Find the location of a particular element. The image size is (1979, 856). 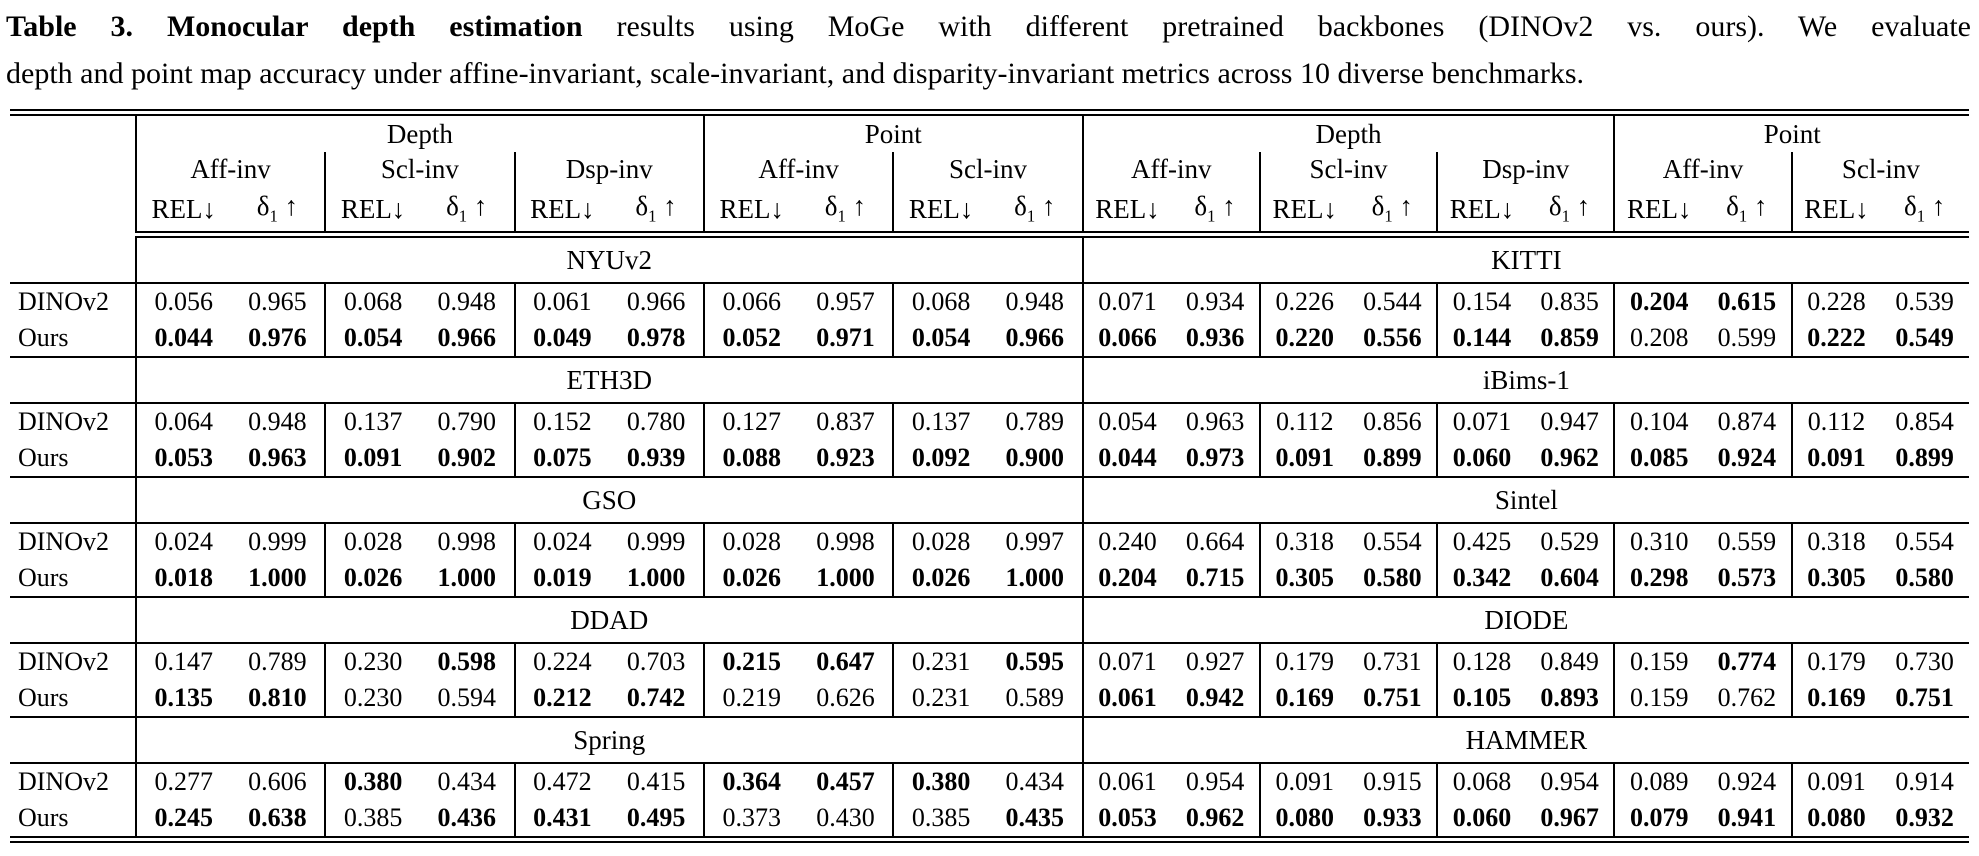

metric-value: 0.112 is located at coordinates (1303, 421).